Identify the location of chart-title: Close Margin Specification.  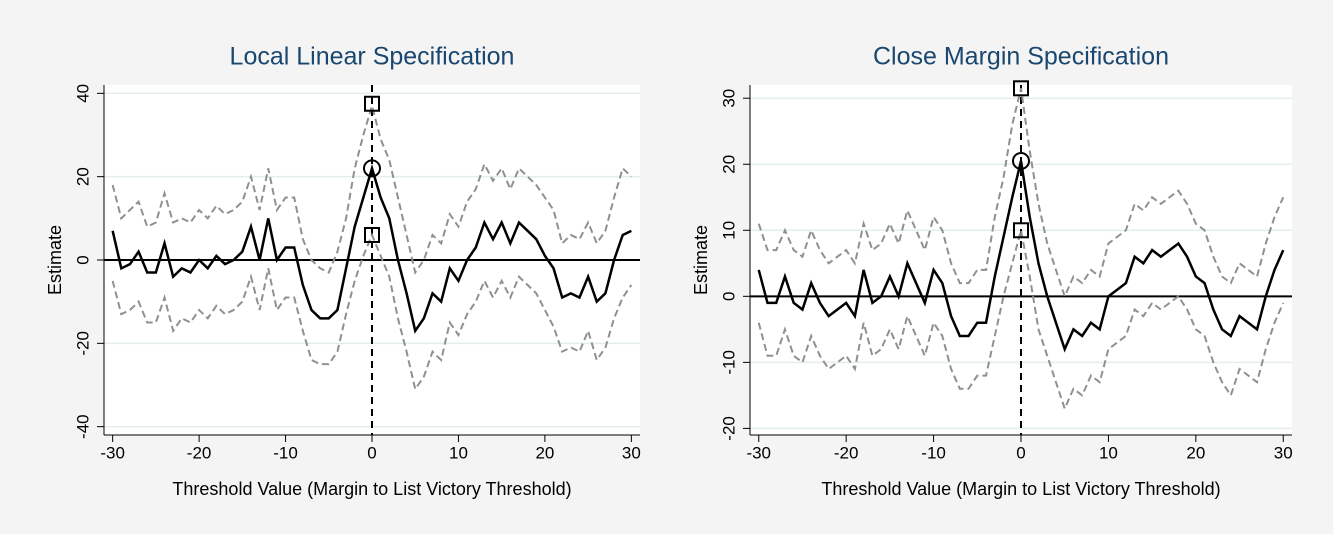
(1021, 57).